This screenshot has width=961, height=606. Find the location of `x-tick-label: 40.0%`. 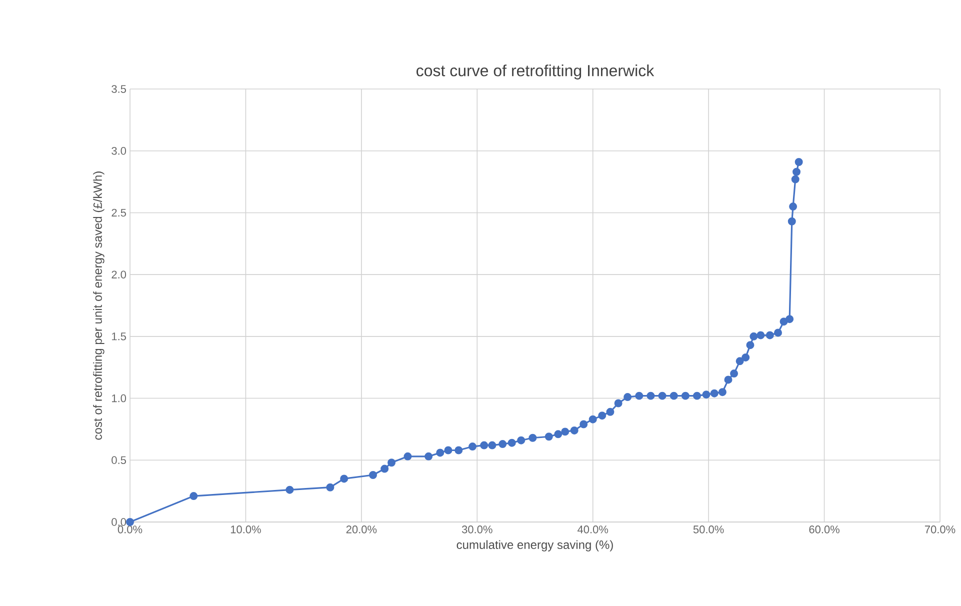

x-tick-label: 40.0% is located at coordinates (593, 530).